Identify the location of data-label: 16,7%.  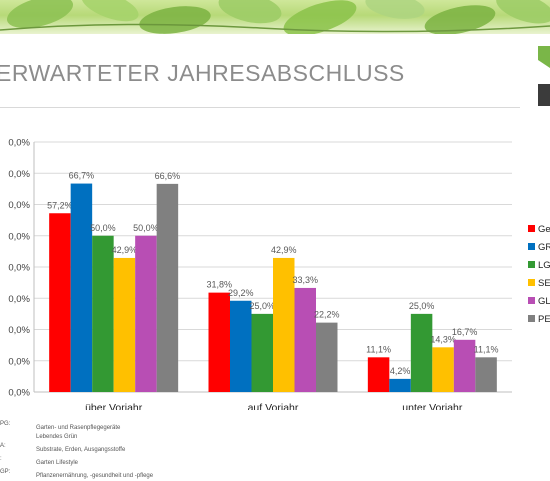
(465, 332).